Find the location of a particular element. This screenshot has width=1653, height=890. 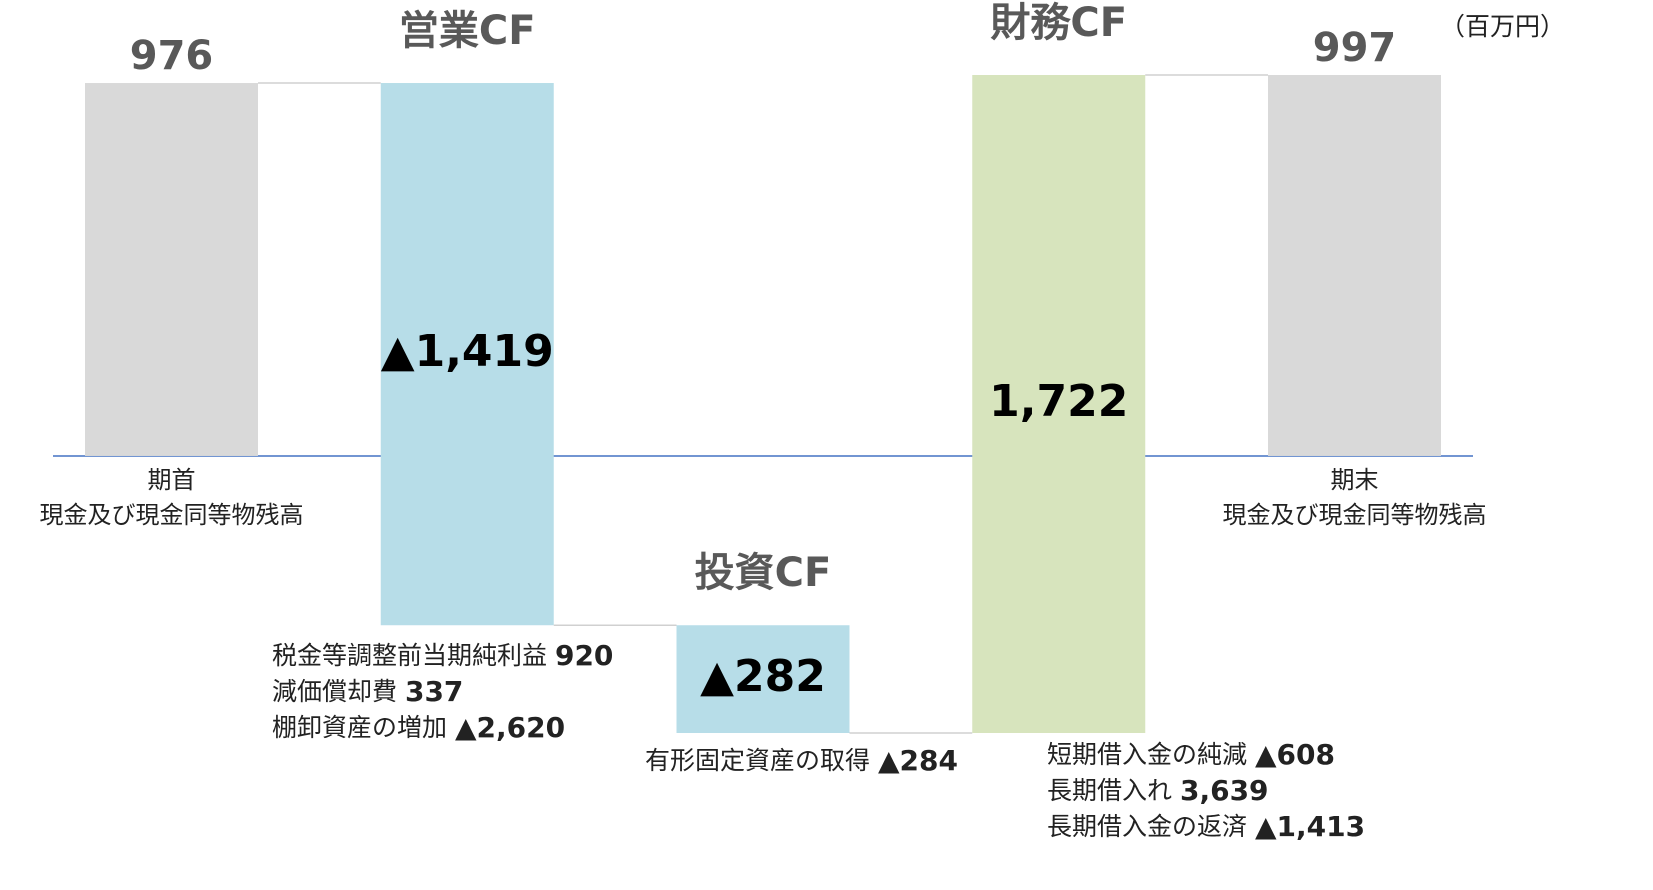

detail-label: 長期借入金の返済 is located at coordinates (1147, 826).